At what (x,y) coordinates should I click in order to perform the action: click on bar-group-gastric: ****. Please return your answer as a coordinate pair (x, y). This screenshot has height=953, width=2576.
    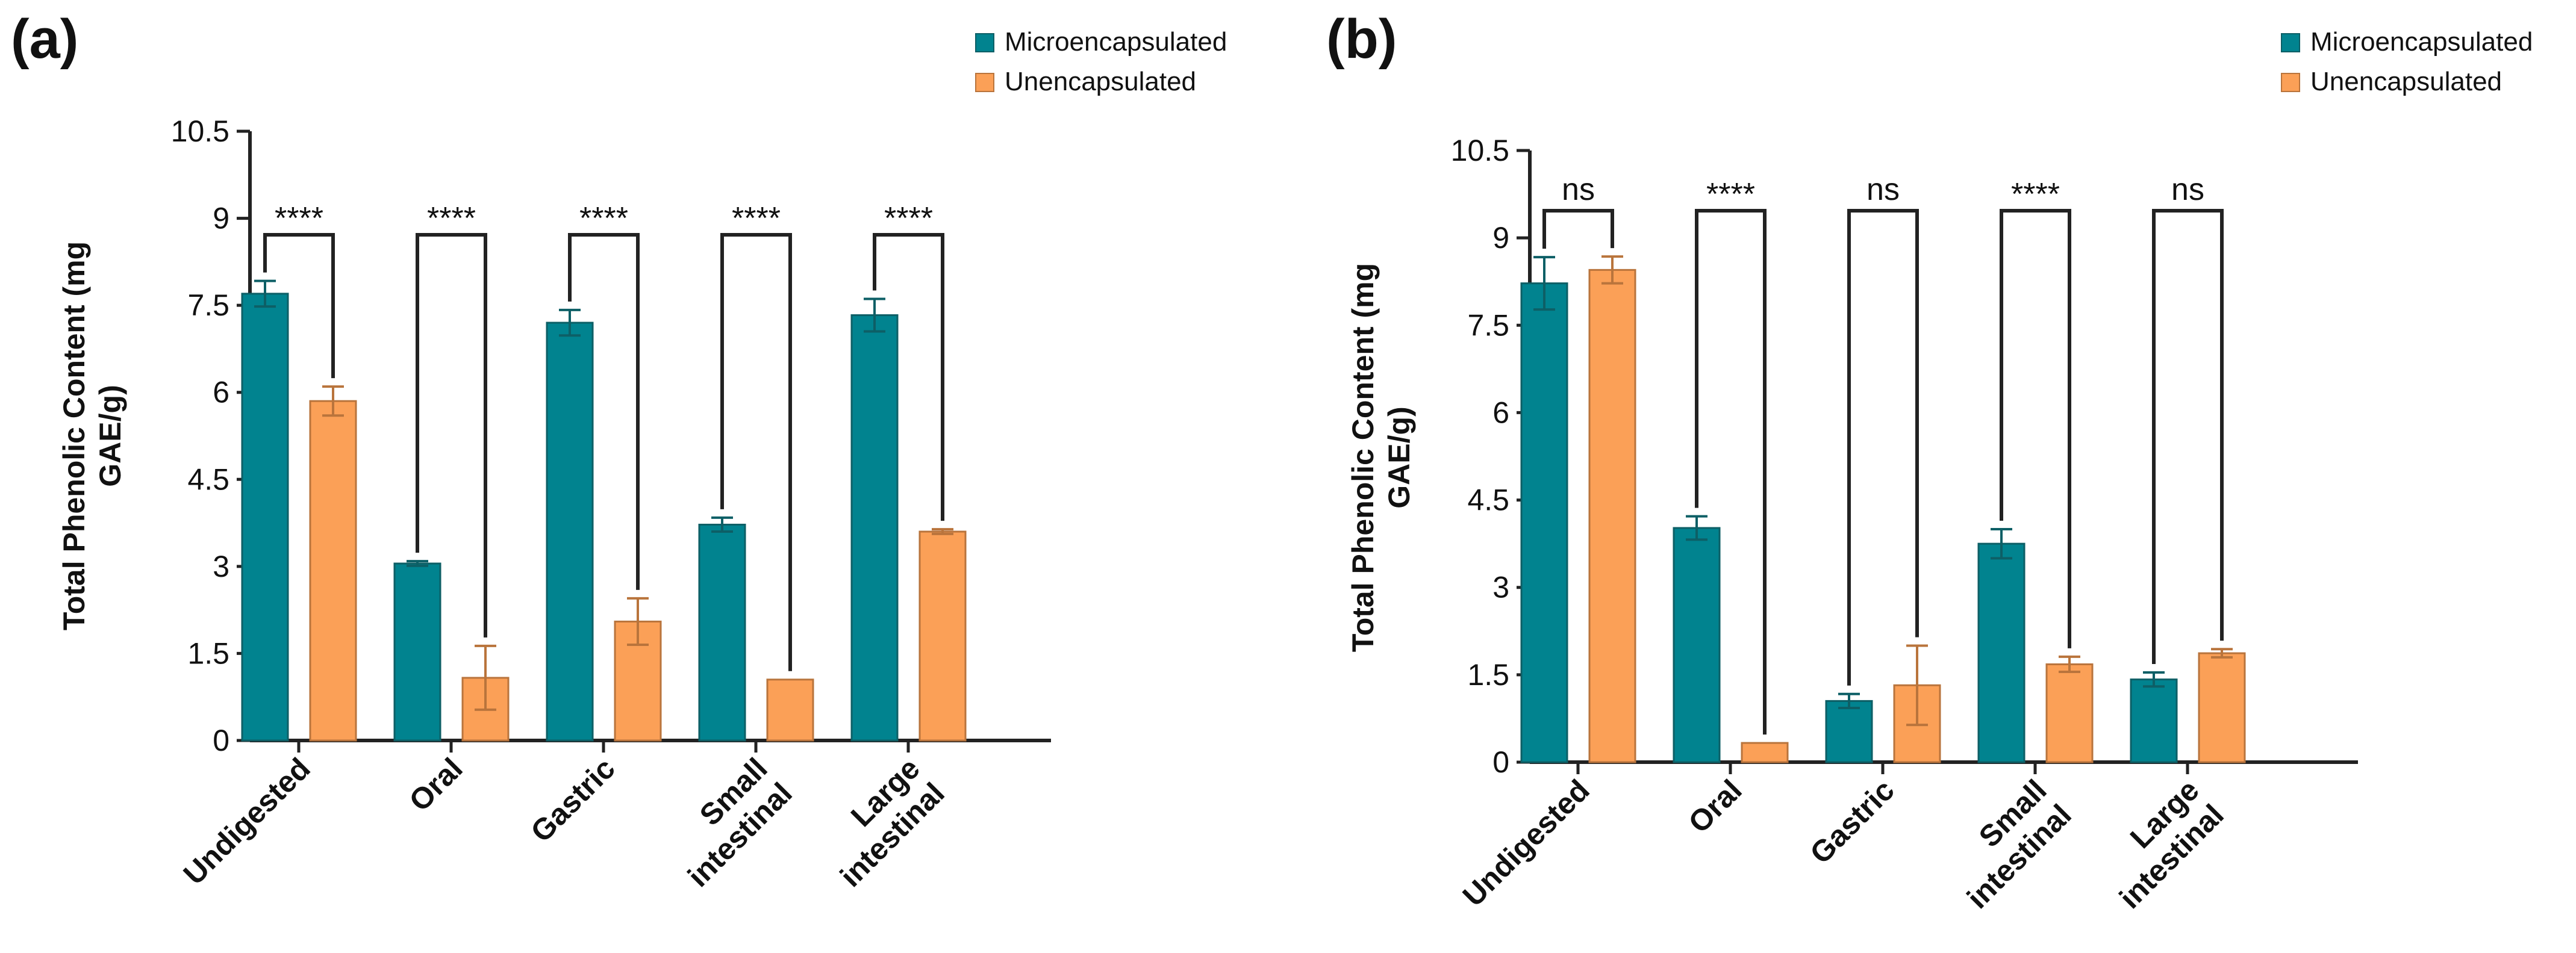
    Looking at the image, I should click on (604, 471).